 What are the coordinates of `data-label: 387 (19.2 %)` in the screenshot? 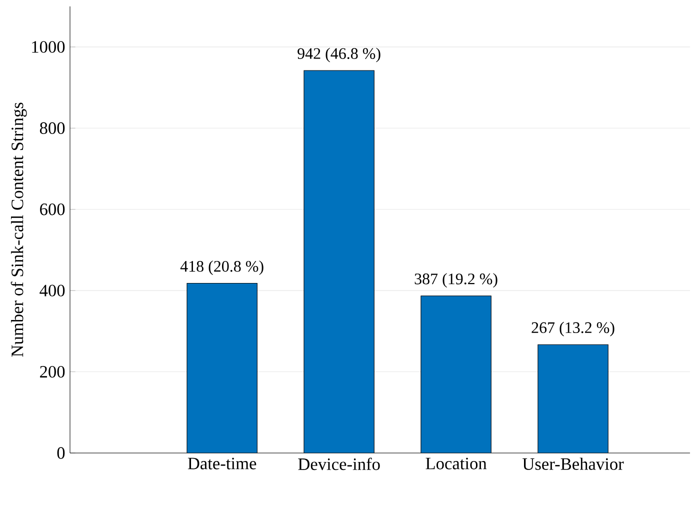 It's located at (456, 280).